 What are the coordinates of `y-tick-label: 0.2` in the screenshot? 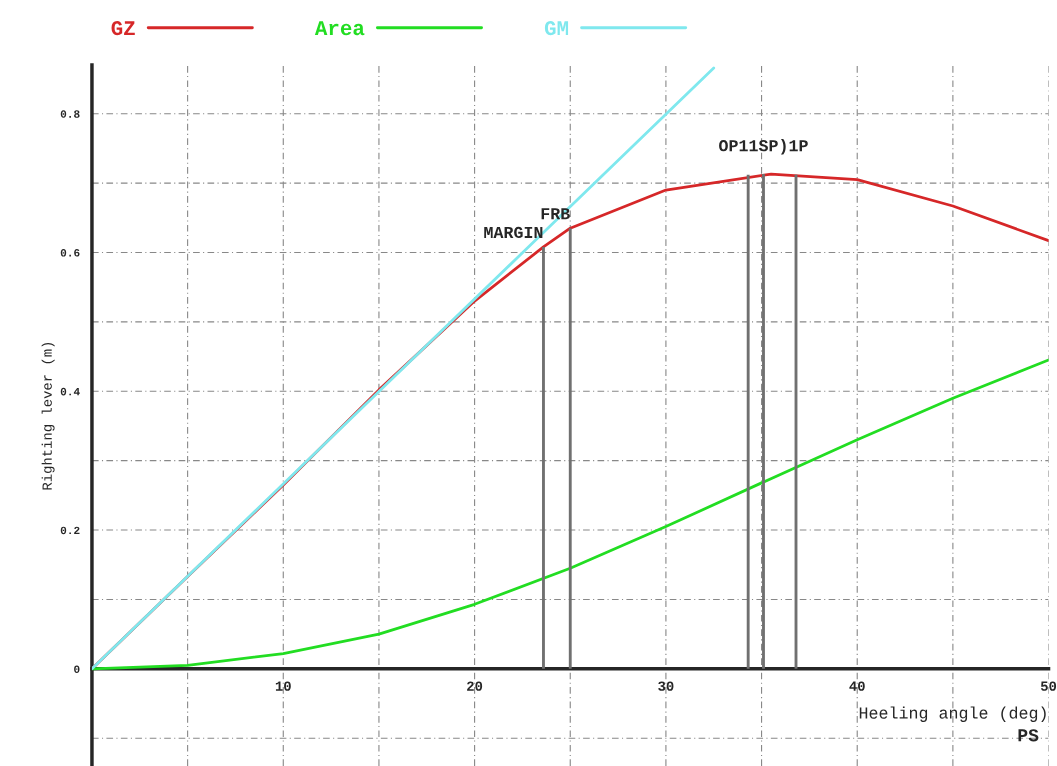 It's located at (70, 530).